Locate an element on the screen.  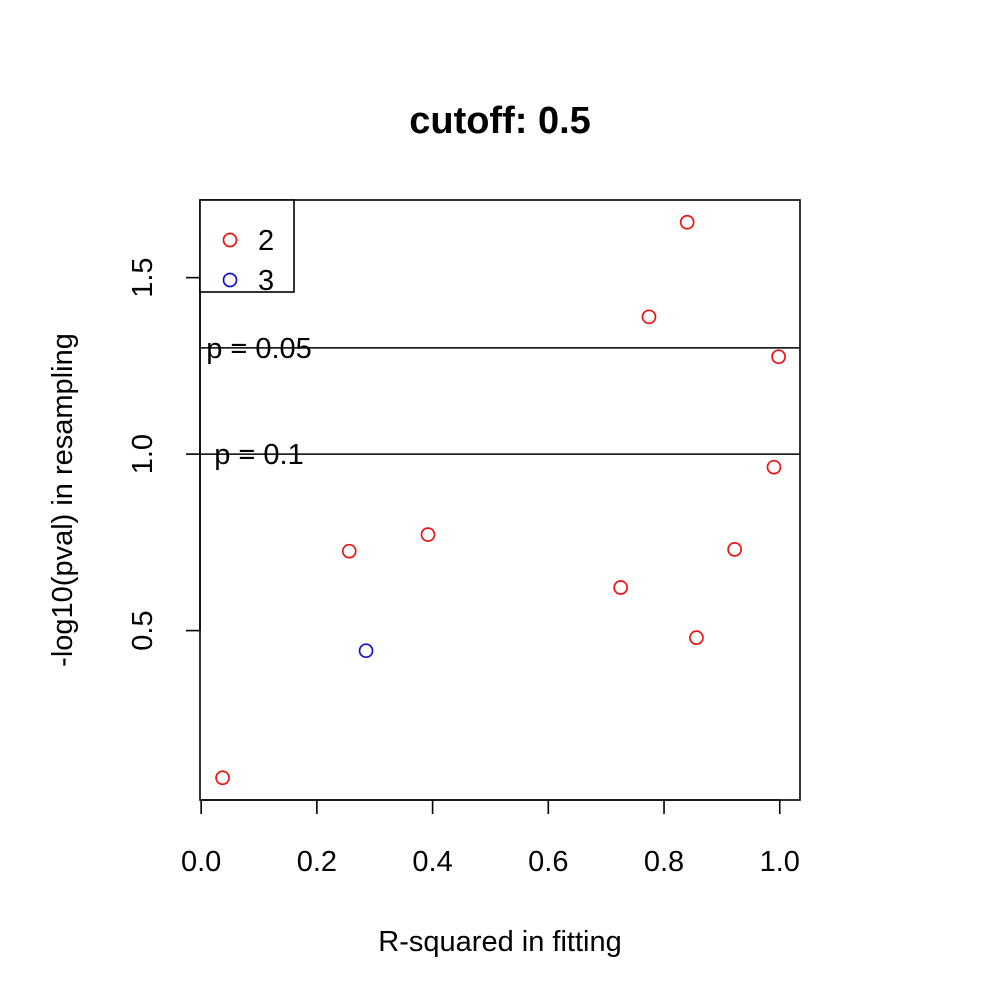
x-axis: 0.0 0.2 0.4 0.6 0.8 1.0 is located at coordinates (490, 838).